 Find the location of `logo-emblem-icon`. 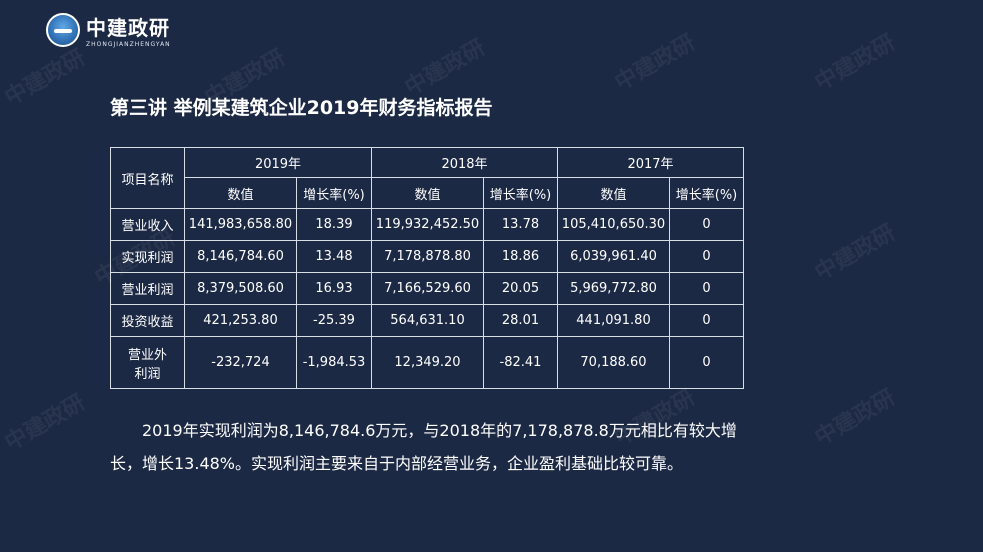

logo-emblem-icon is located at coordinates (63, 30).